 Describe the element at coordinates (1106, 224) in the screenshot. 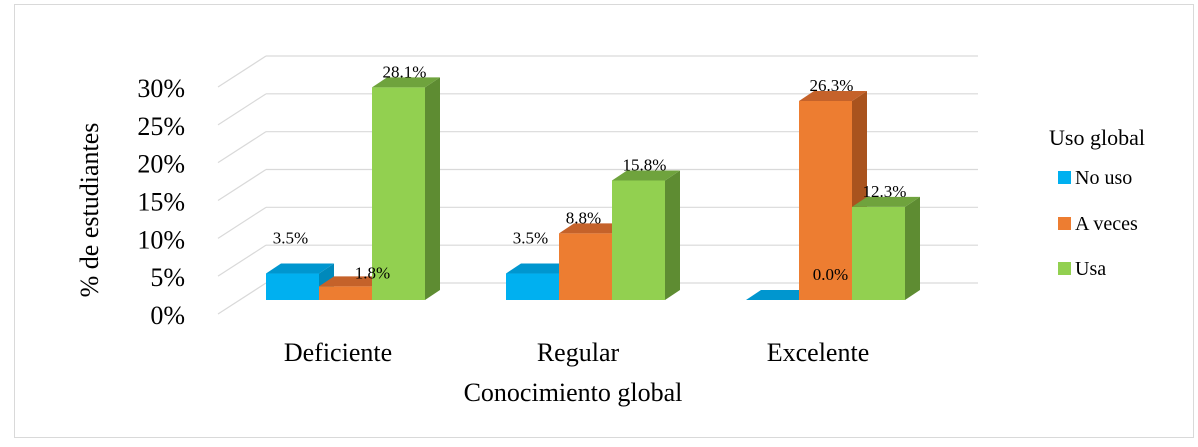

I see `legend-label: A veces` at that location.